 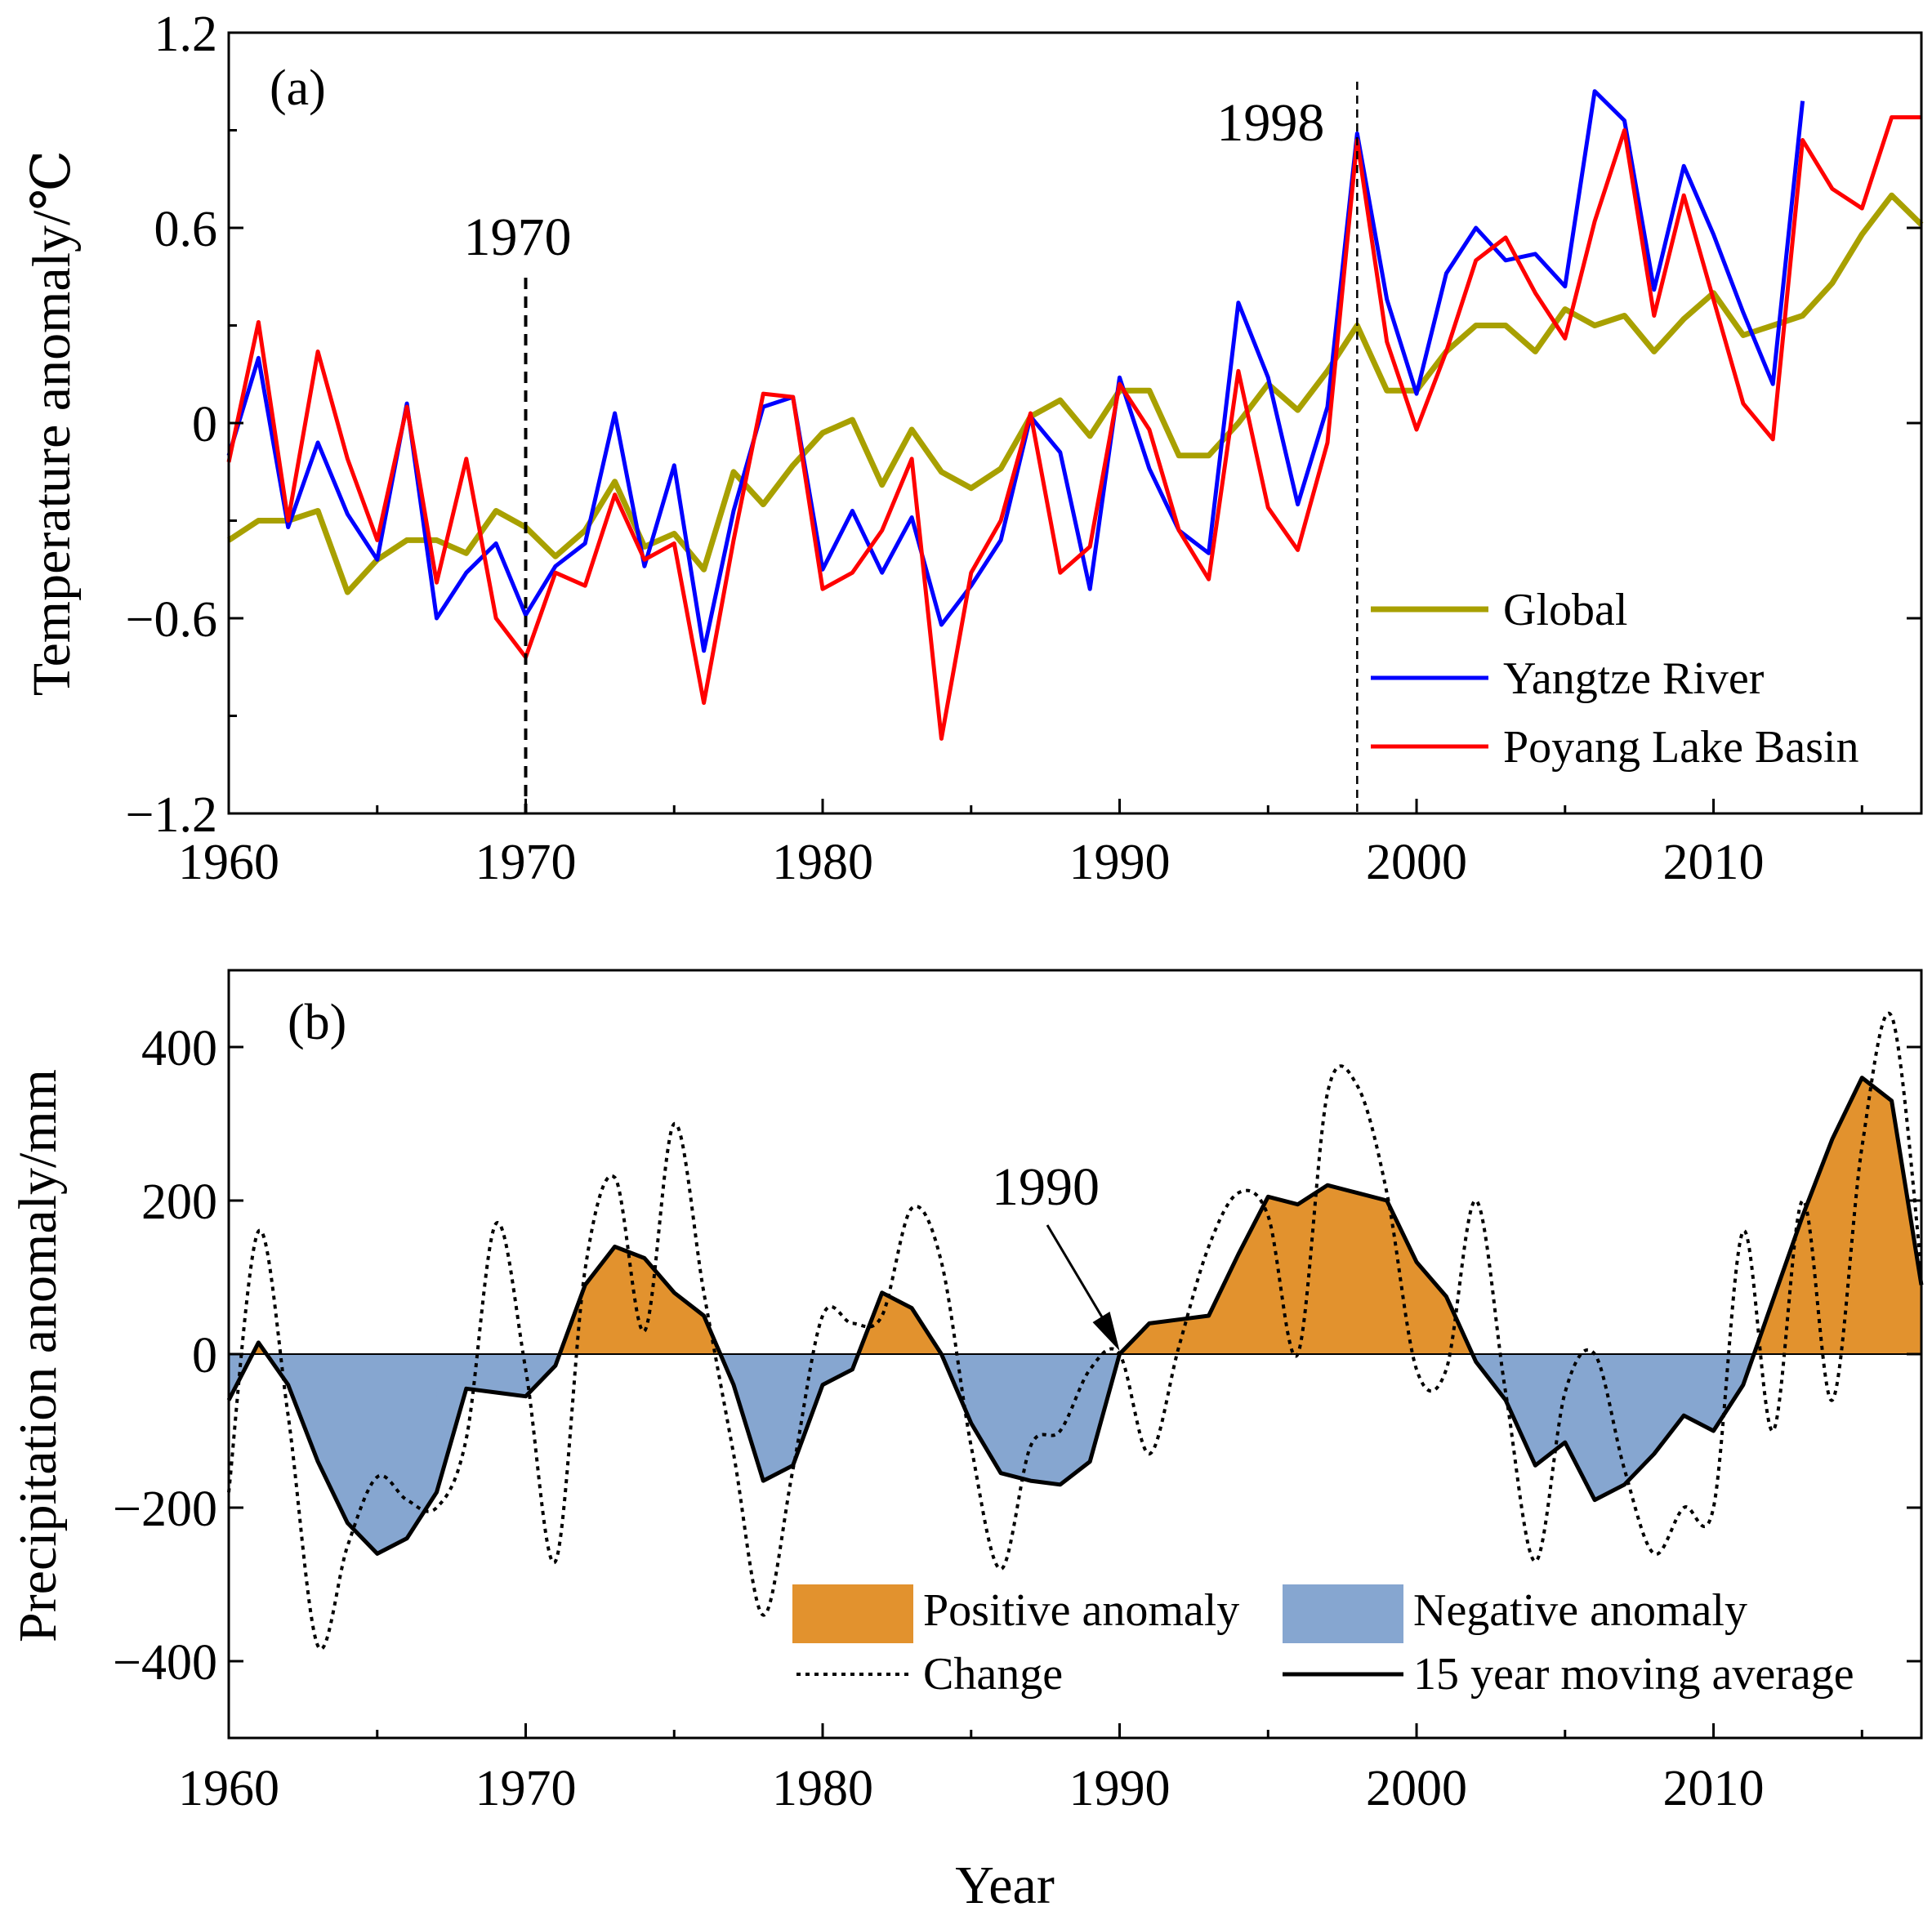 I want to click on arrow-1990-shaft, so click(x=1080, y=1279).